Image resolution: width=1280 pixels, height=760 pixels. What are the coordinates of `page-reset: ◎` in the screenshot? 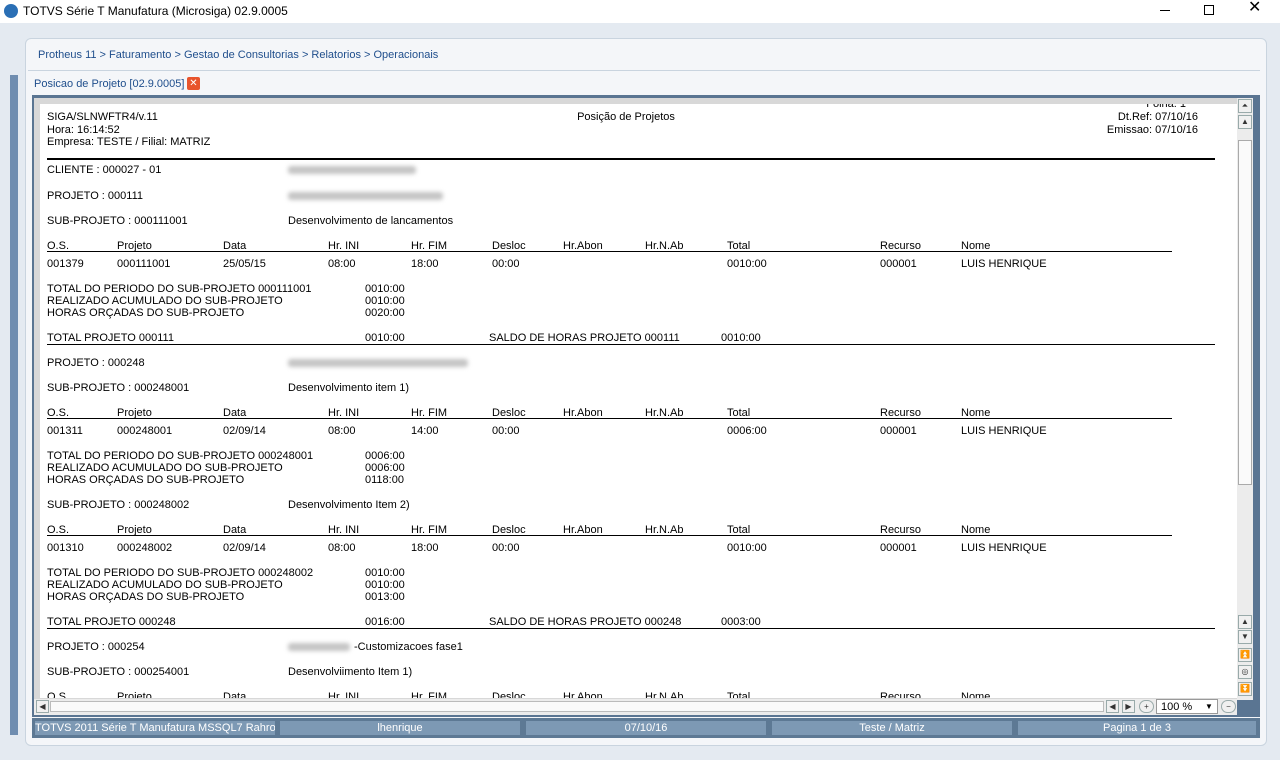 It's located at (1245, 672).